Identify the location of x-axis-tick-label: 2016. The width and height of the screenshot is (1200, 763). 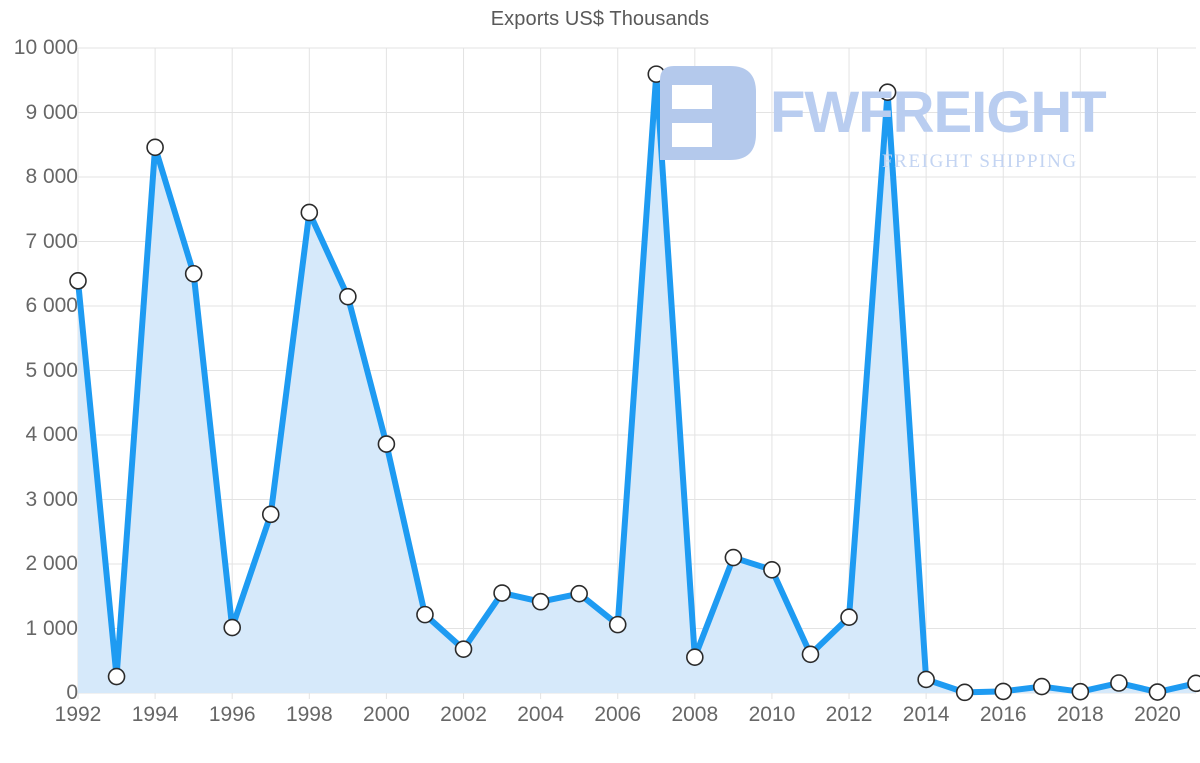
(1003, 714).